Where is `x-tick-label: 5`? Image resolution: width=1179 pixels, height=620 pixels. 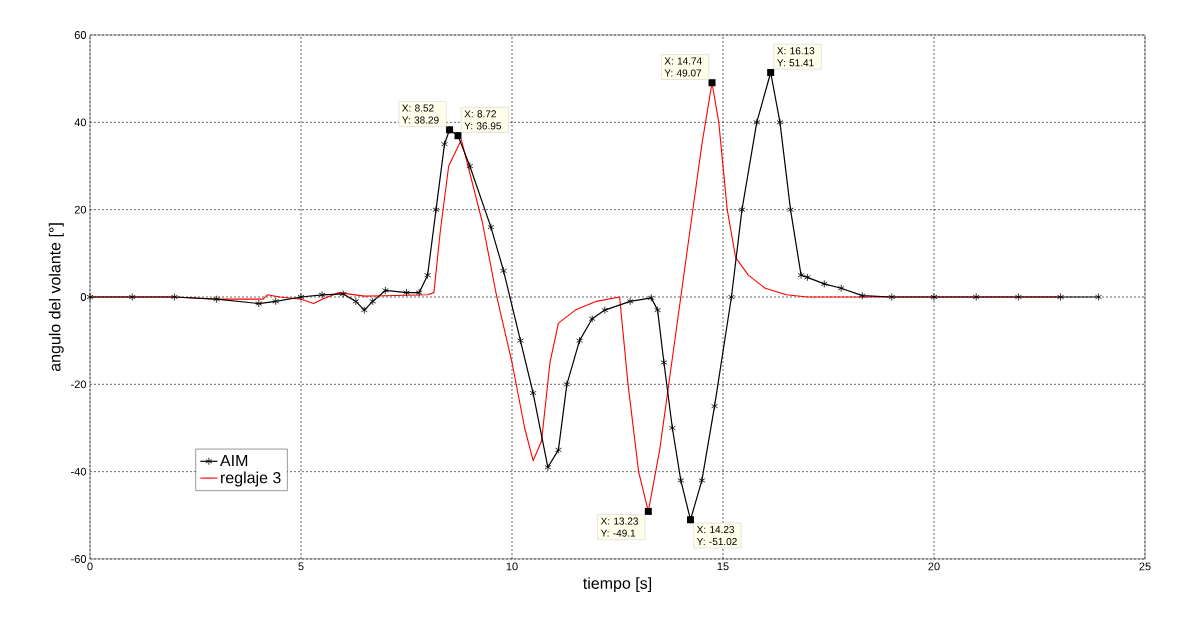
x-tick-label: 5 is located at coordinates (301, 566).